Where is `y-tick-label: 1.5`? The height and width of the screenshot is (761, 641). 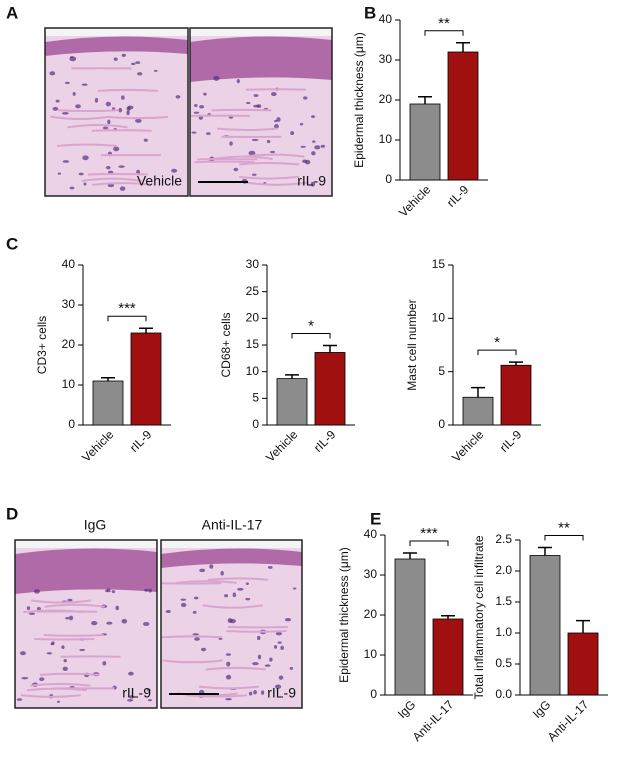
y-tick-label: 1.5 is located at coordinates (503, 601).